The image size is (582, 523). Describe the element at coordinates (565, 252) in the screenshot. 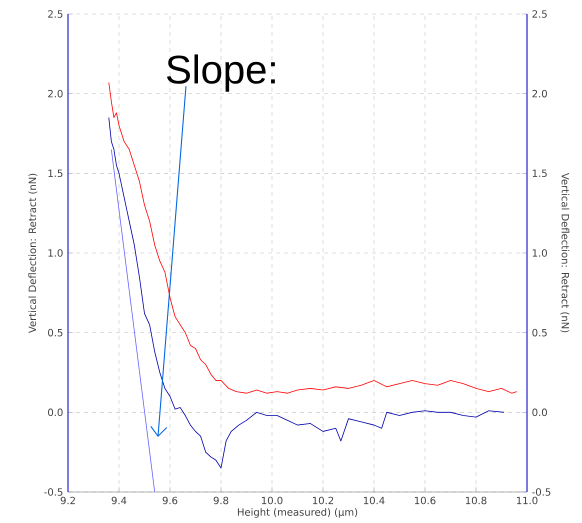

I see `y2-axis-title: Vertical Deflection: Retract (nN)` at that location.